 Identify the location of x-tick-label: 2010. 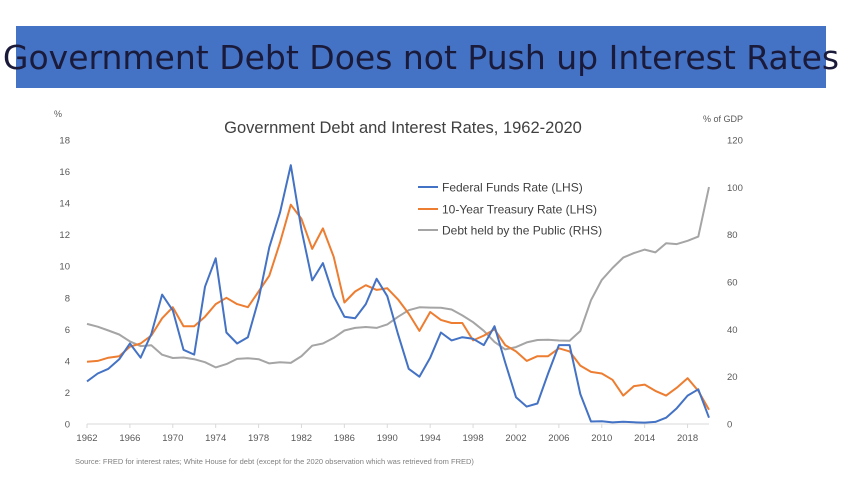
(601, 438).